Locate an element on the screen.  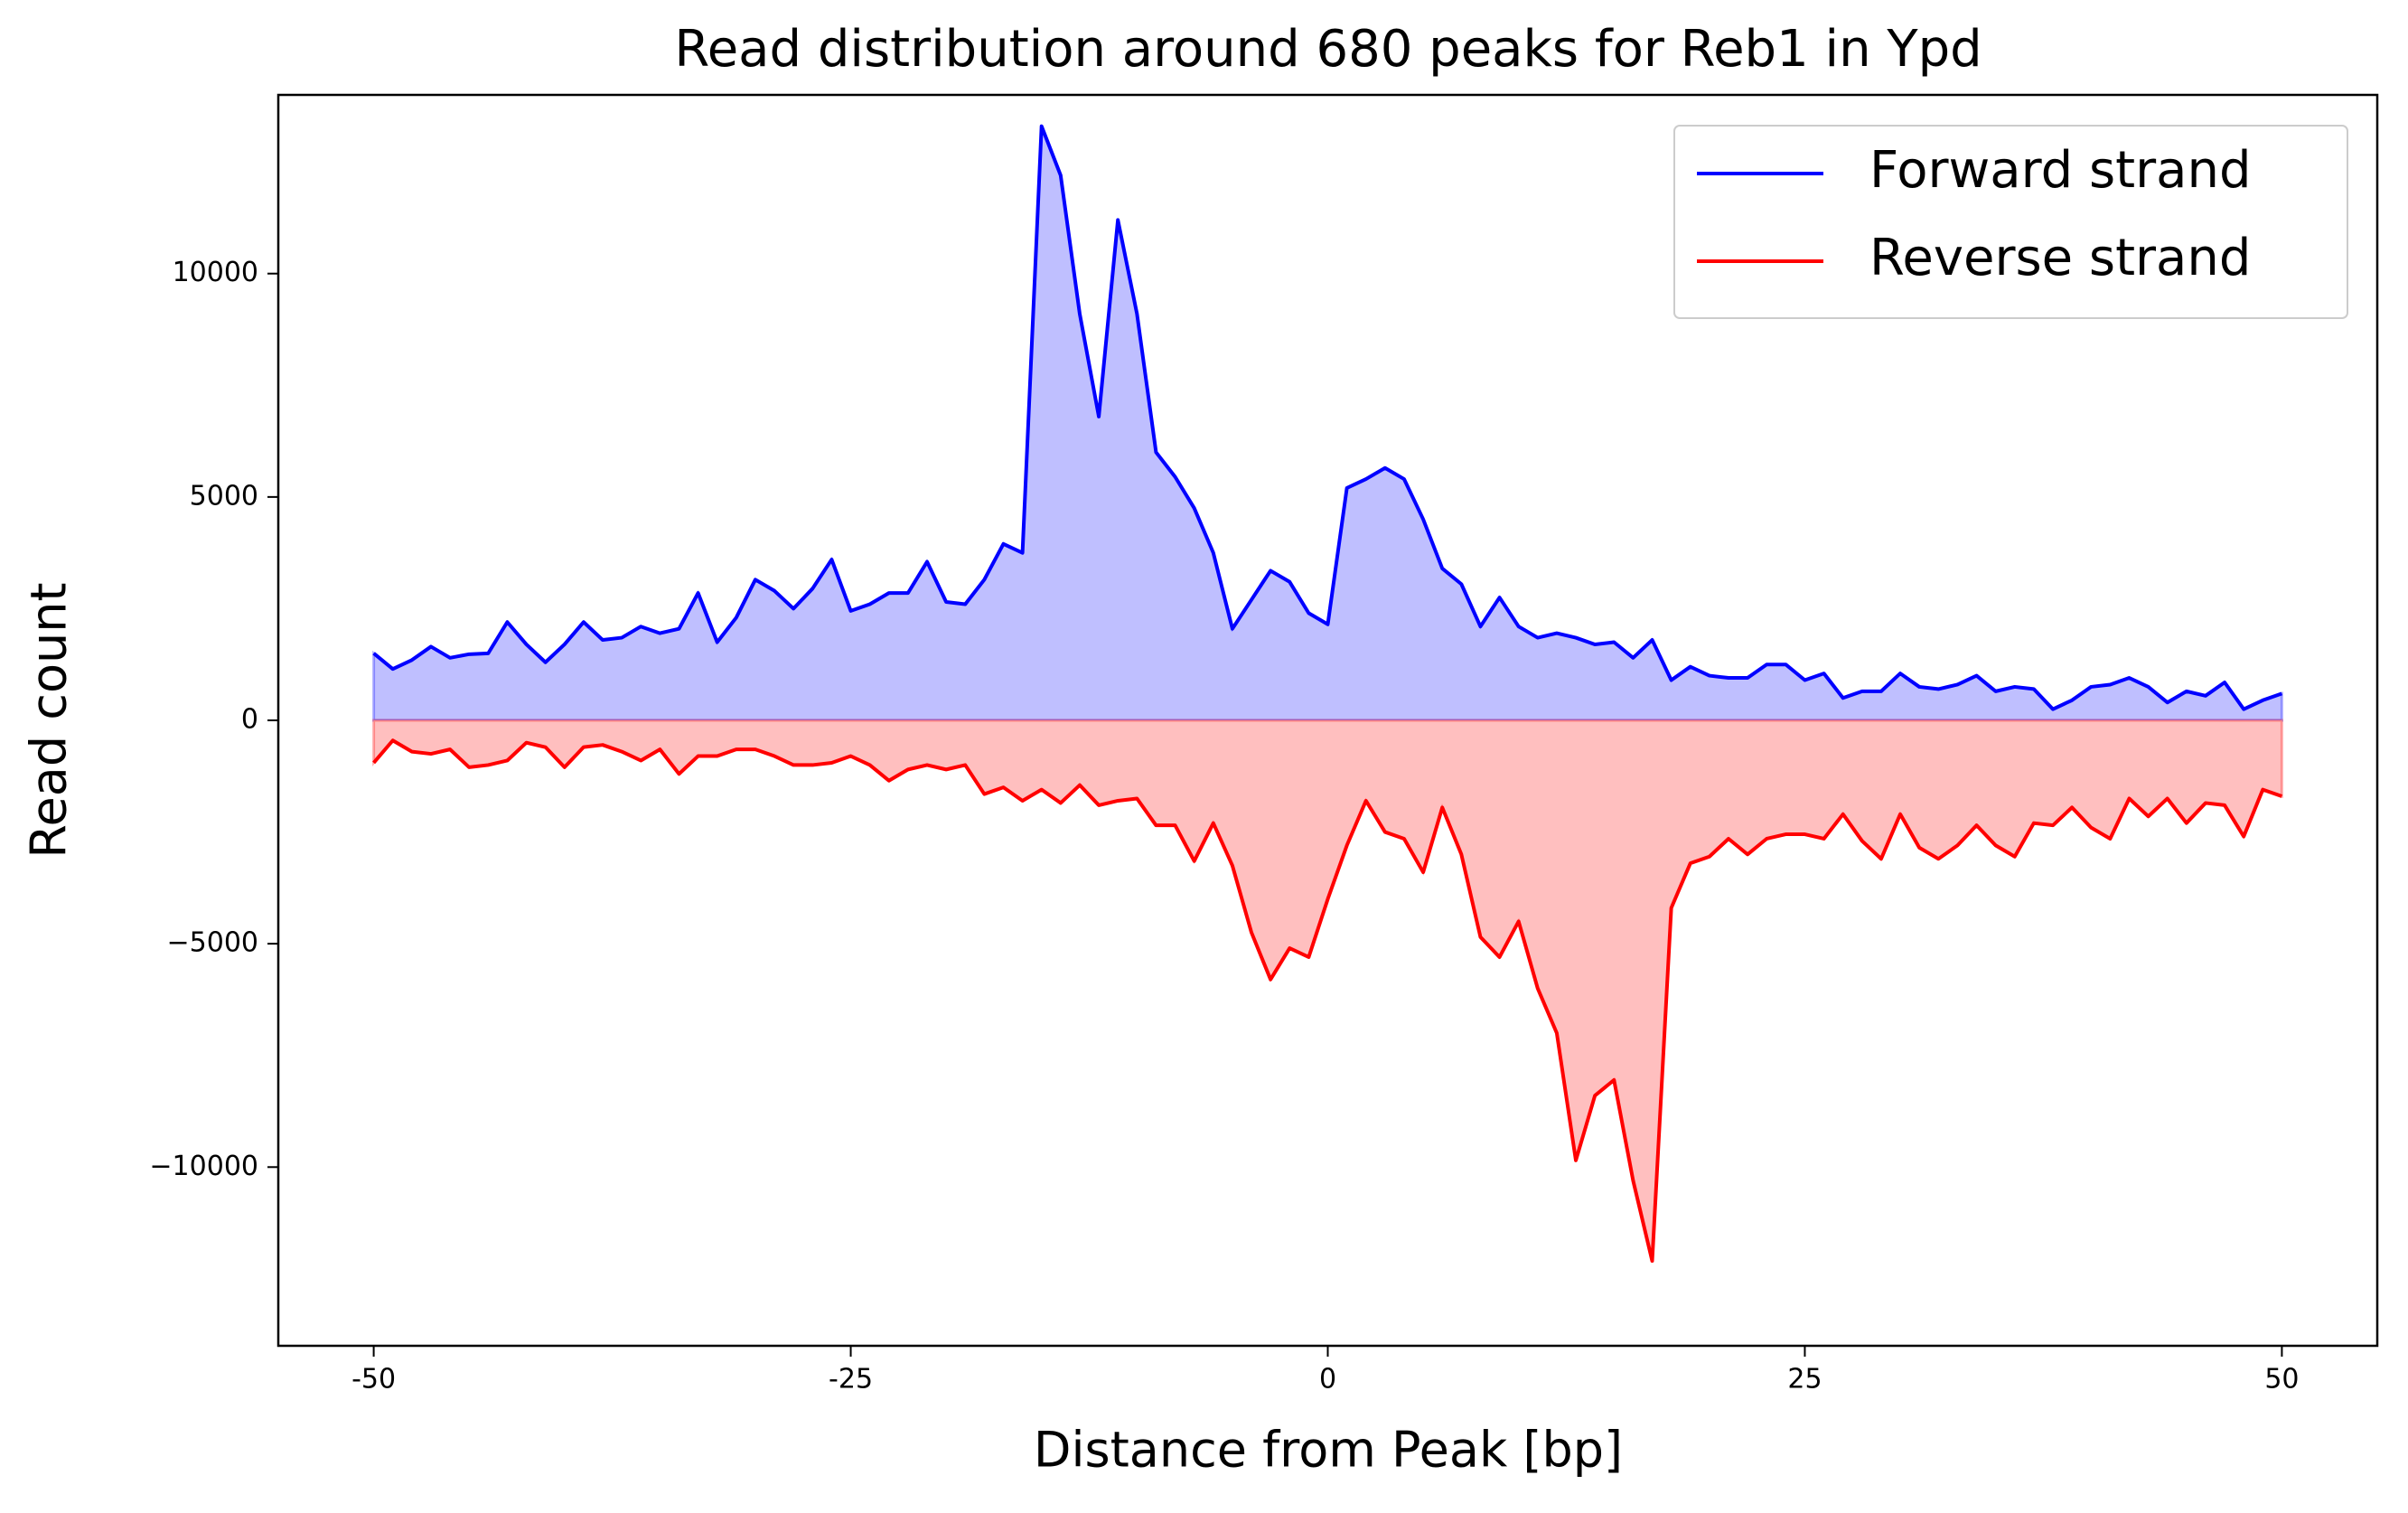
x-tick-label: 0 is located at coordinates (1327, 1380).